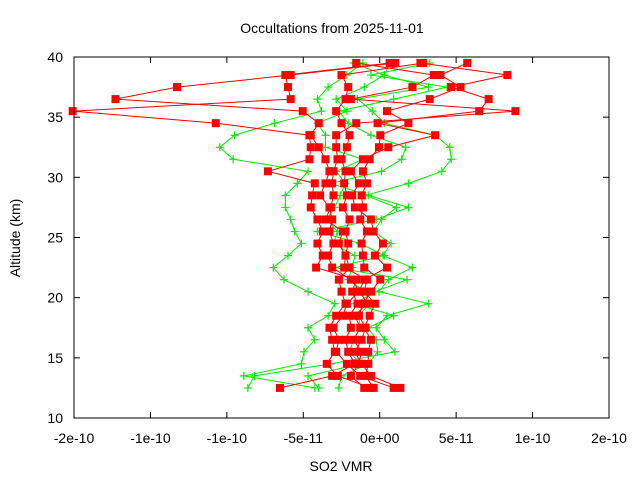  I want to click on y-axis-label: Altitude (km), so click(15, 238).